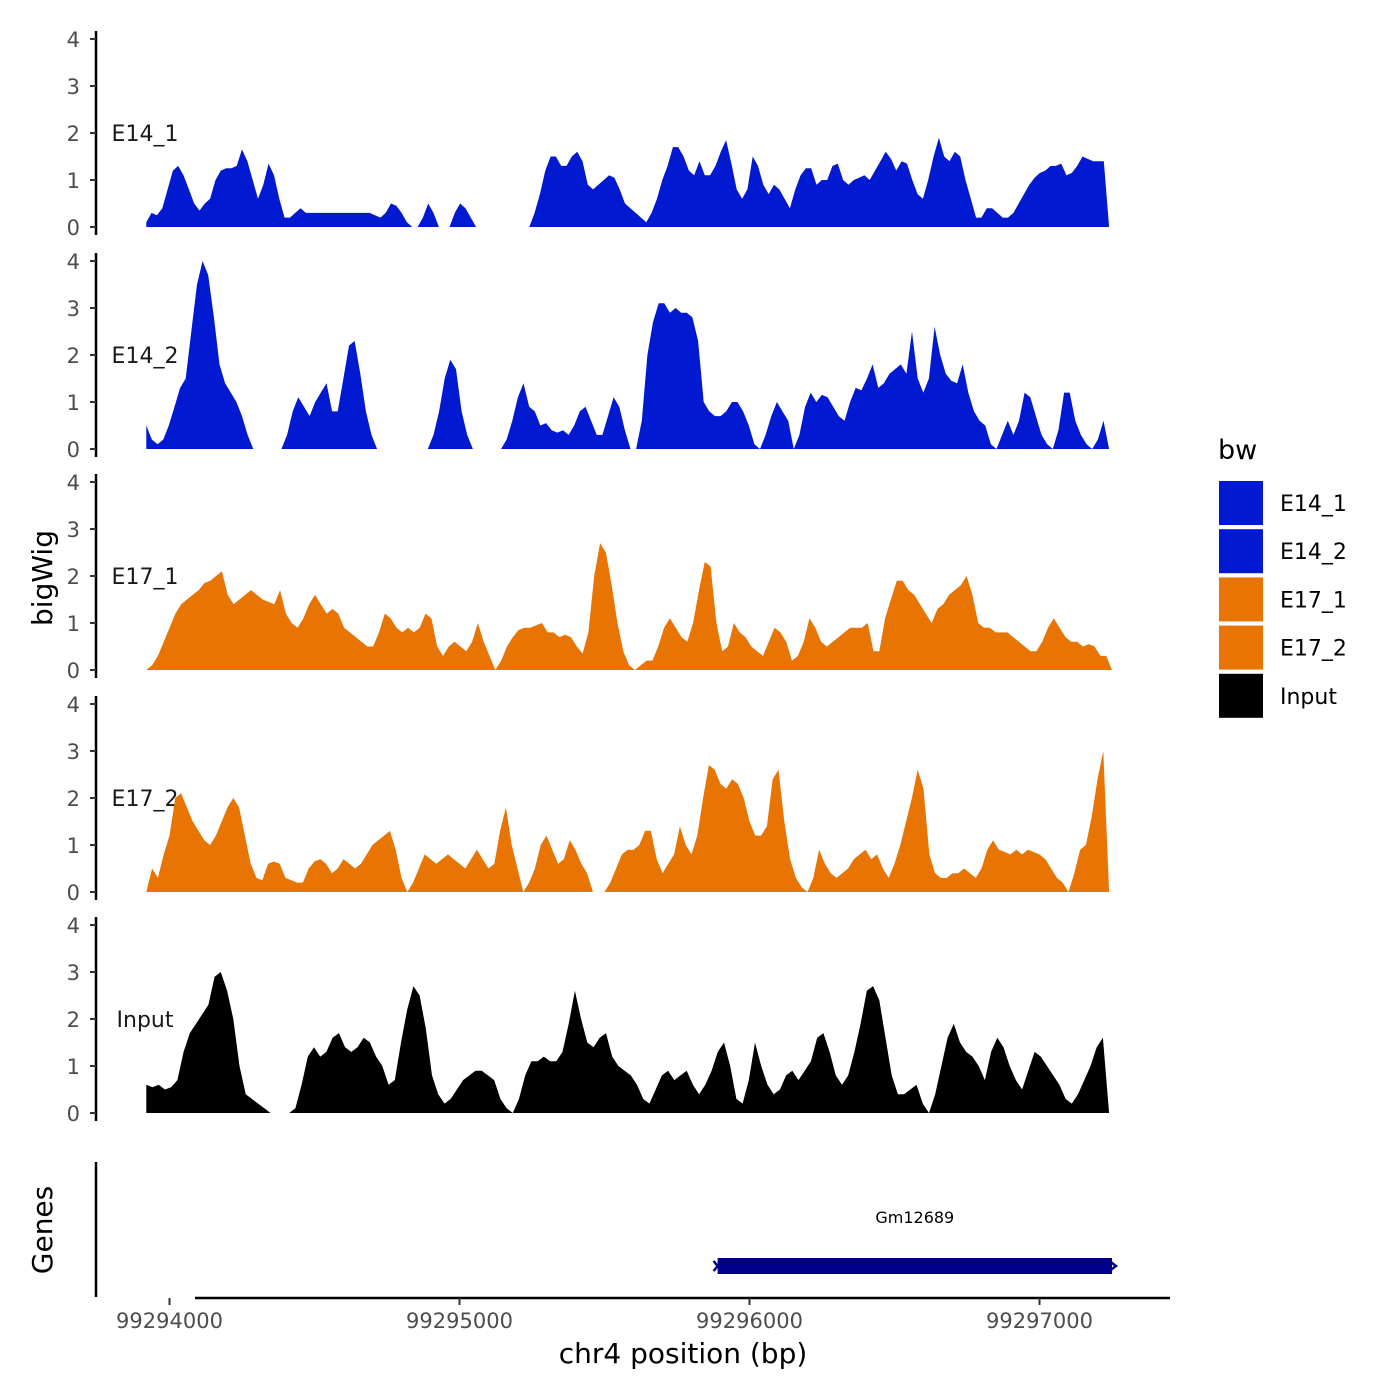  Describe the element at coordinates (73, 926) in the screenshot. I see `y-tick-label-Input-4: 4` at that location.